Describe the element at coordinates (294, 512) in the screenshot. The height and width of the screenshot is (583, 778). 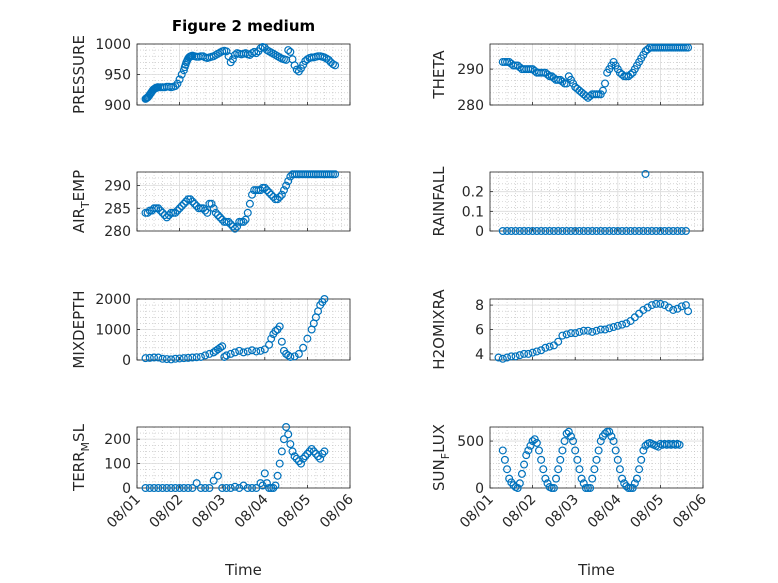
I see `x-tick-label: 08/05` at that location.